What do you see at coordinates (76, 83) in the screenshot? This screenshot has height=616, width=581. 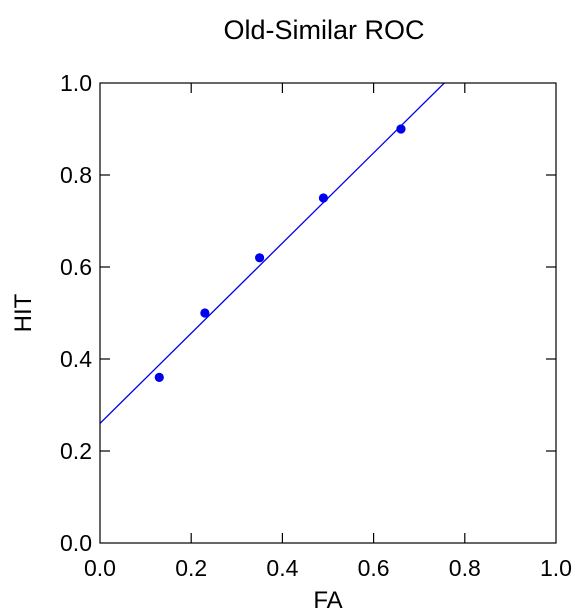 I see `y-tick-label: 1.0` at bounding box center [76, 83].